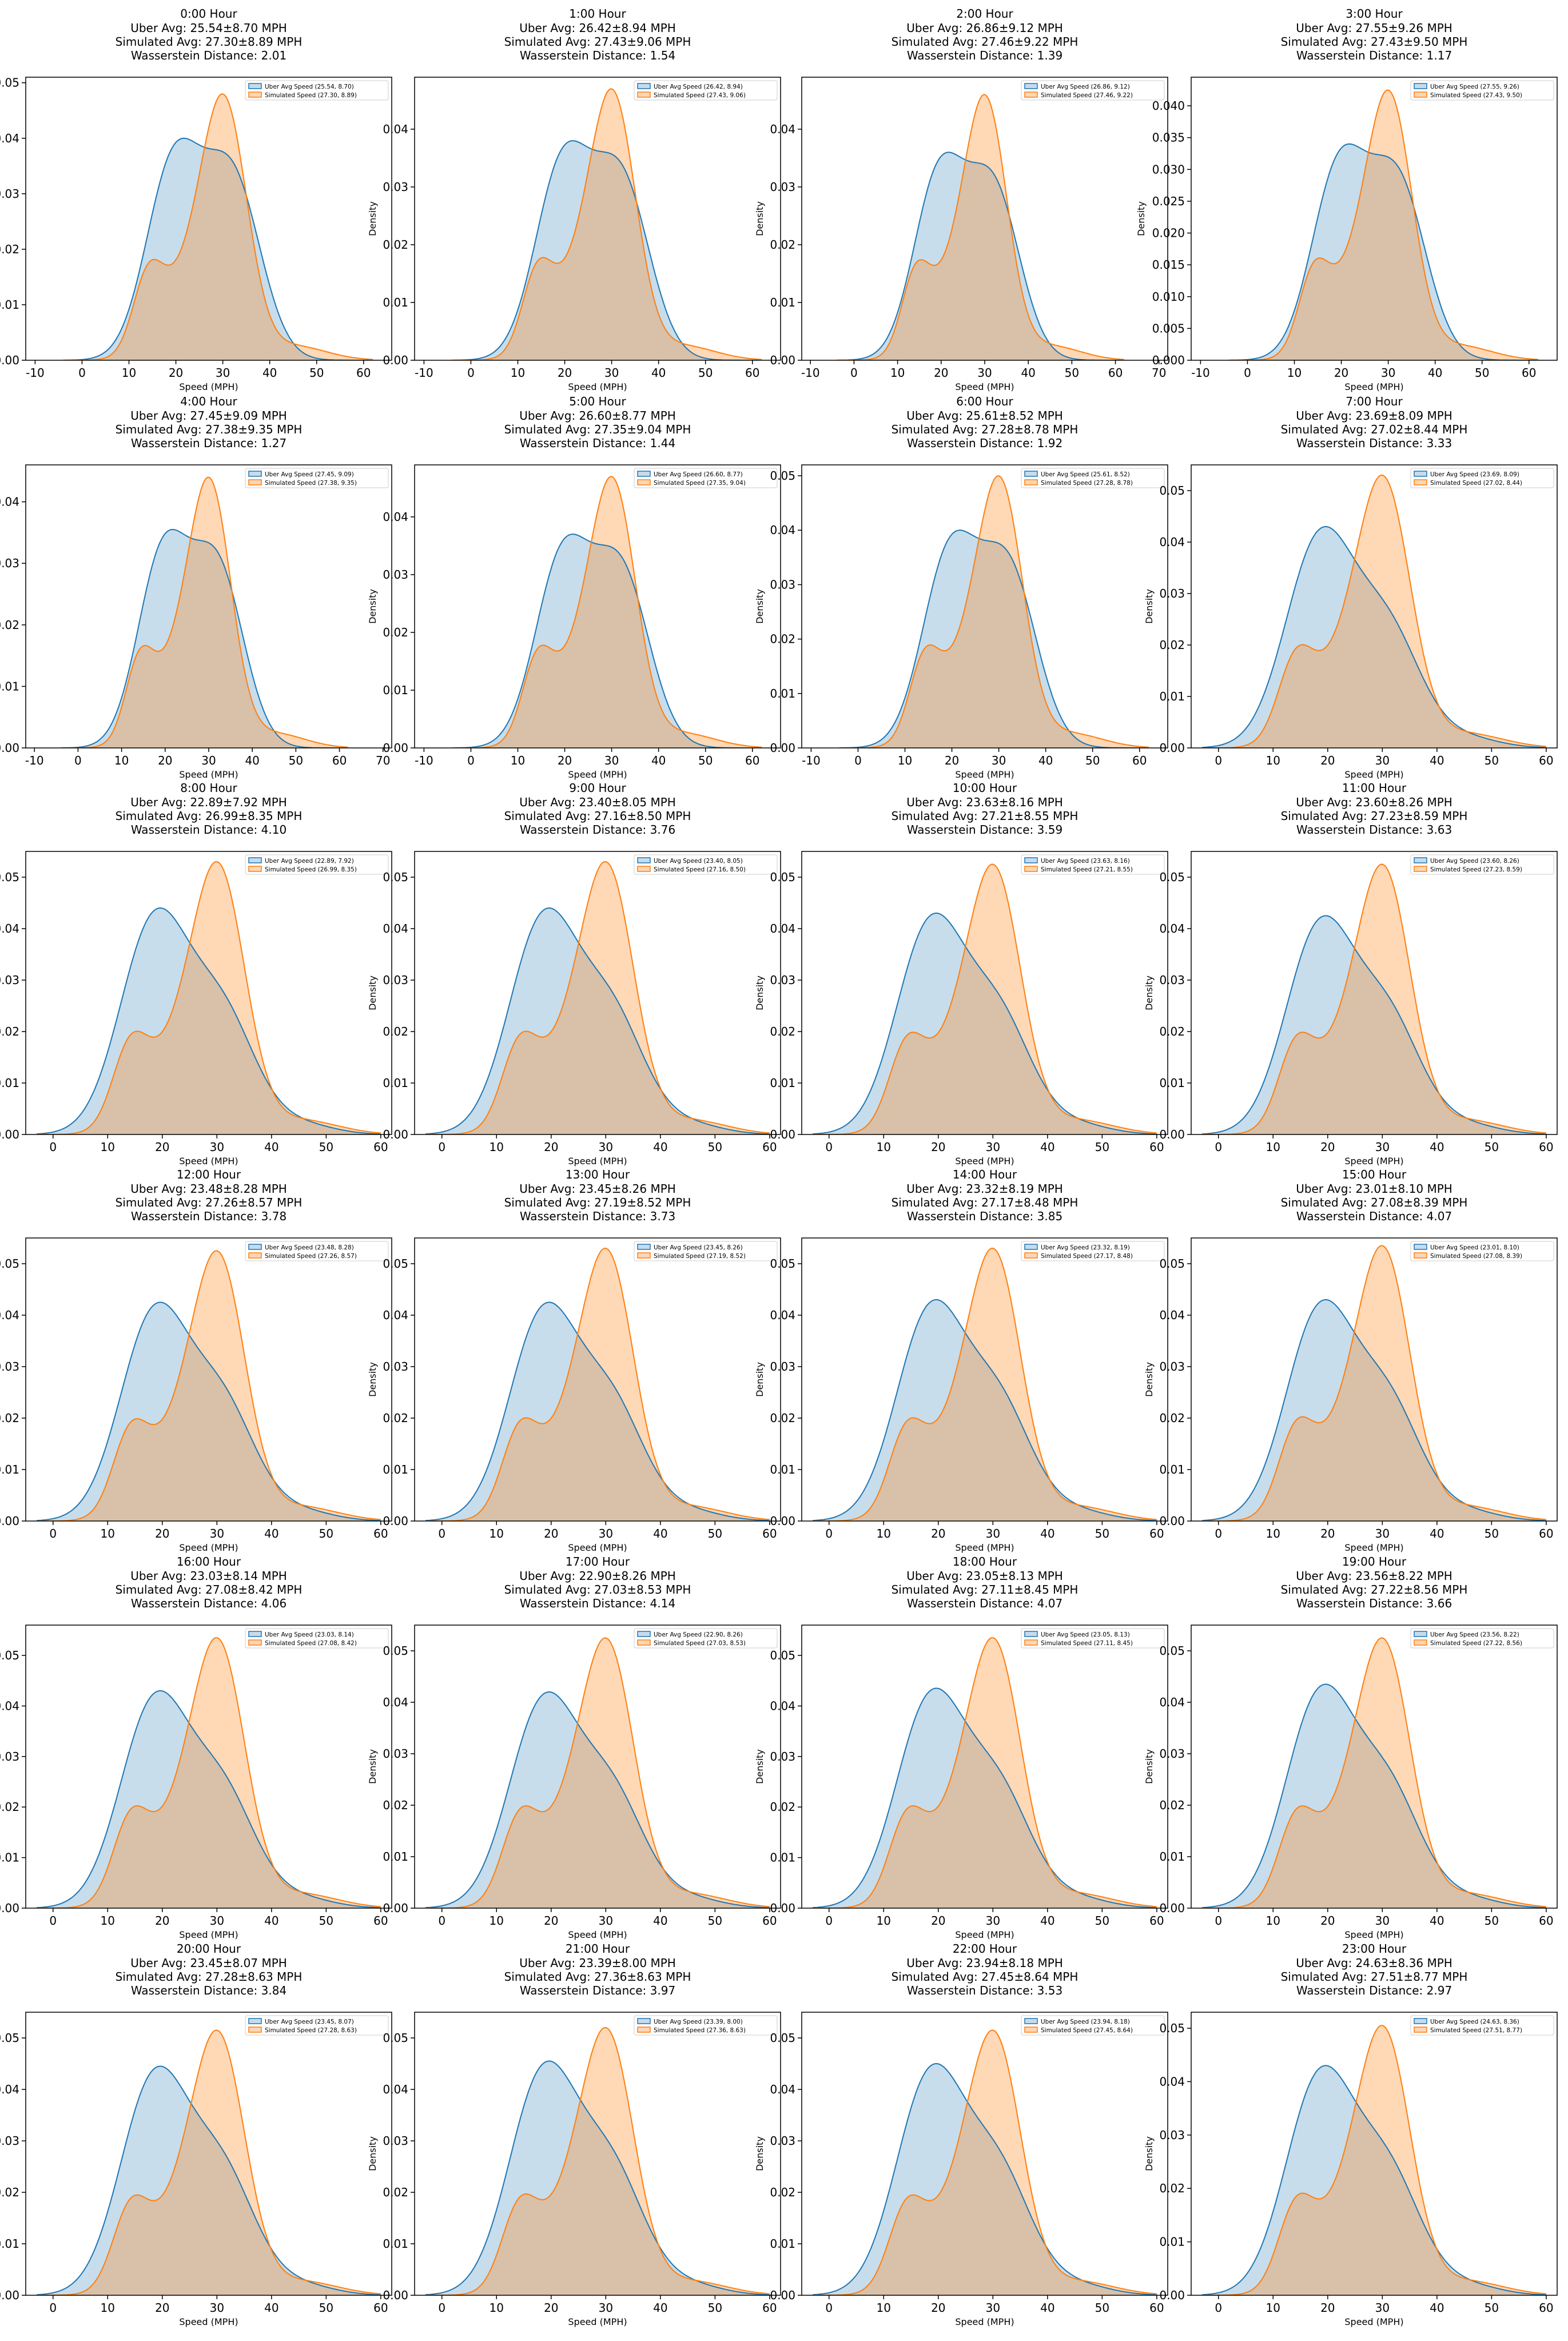 The image size is (1568, 2341). Describe the element at coordinates (208, 1990) in the screenshot. I see `subplot-title-wasserstein: Wasserstein Distance: 3.84` at that location.